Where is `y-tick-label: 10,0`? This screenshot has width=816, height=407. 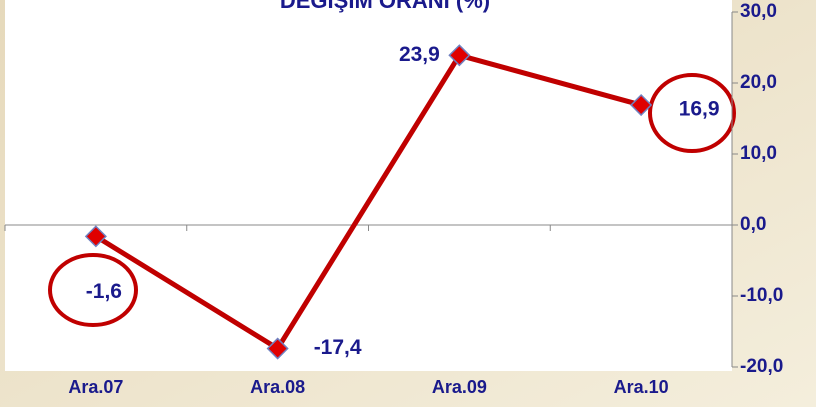
y-tick-label: 10,0 is located at coordinates (758, 153).